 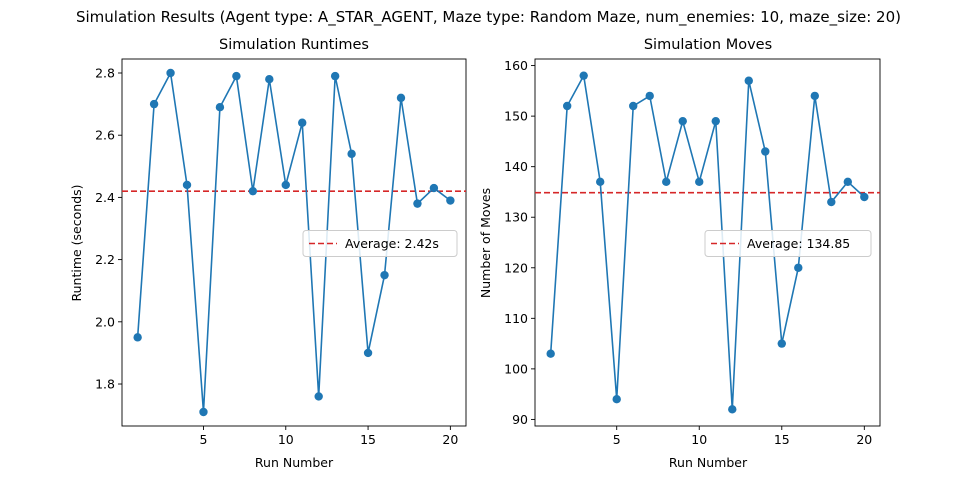 What do you see at coordinates (516, 217) in the screenshot?
I see `moves-y-tick-label: 130` at bounding box center [516, 217].